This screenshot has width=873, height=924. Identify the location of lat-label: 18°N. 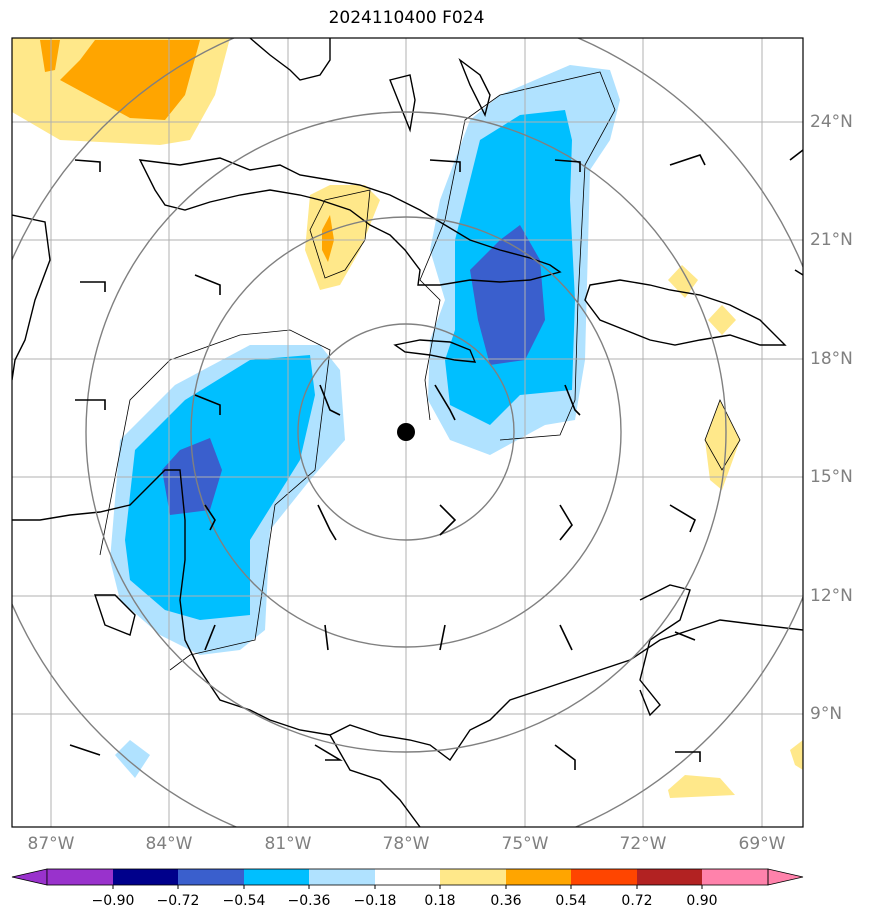
(831, 359).